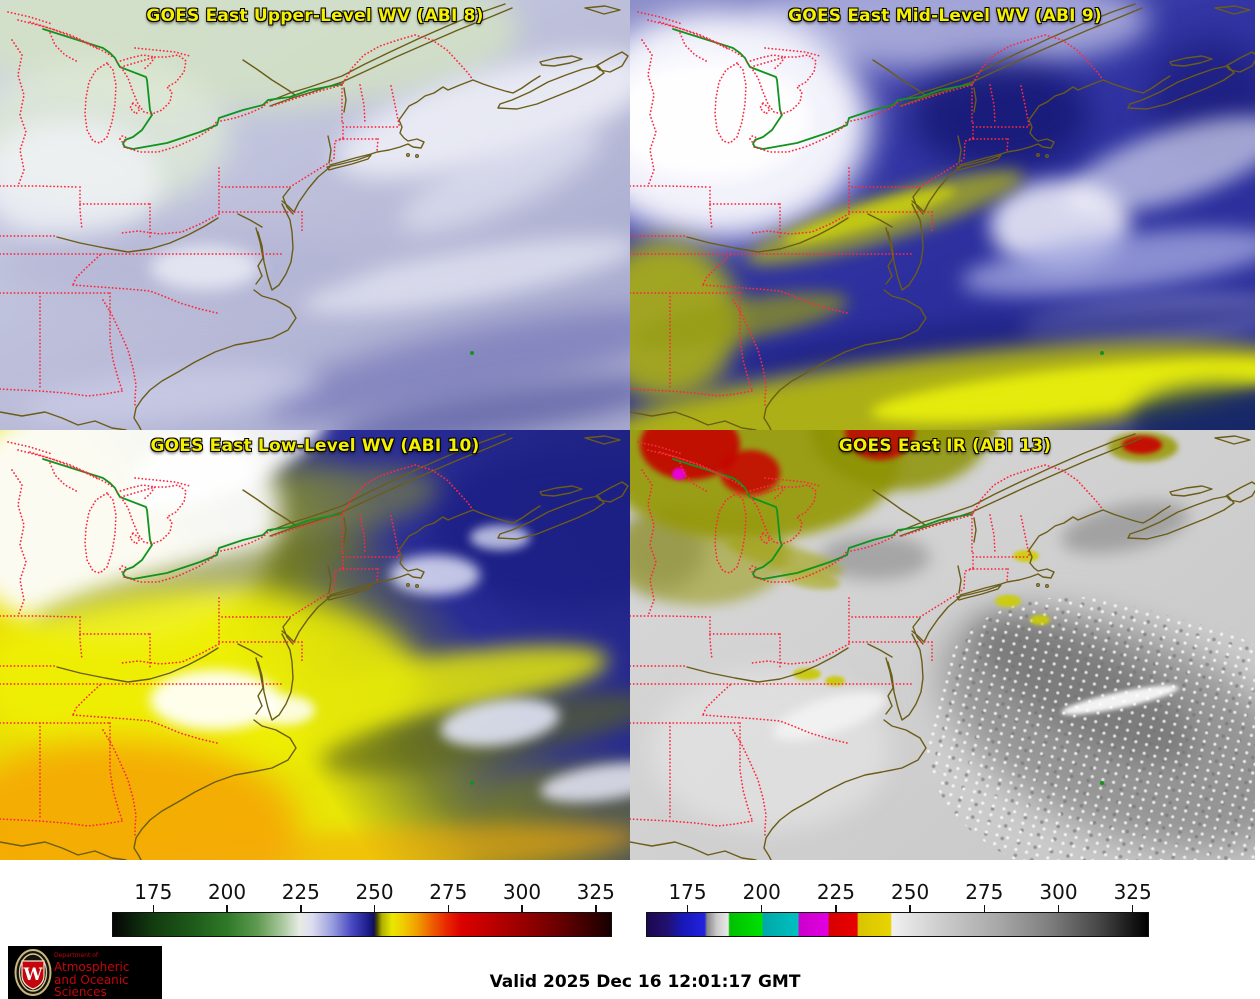  Describe the element at coordinates (897, 924) in the screenshot. I see `ir-colorbar-gradient` at that location.